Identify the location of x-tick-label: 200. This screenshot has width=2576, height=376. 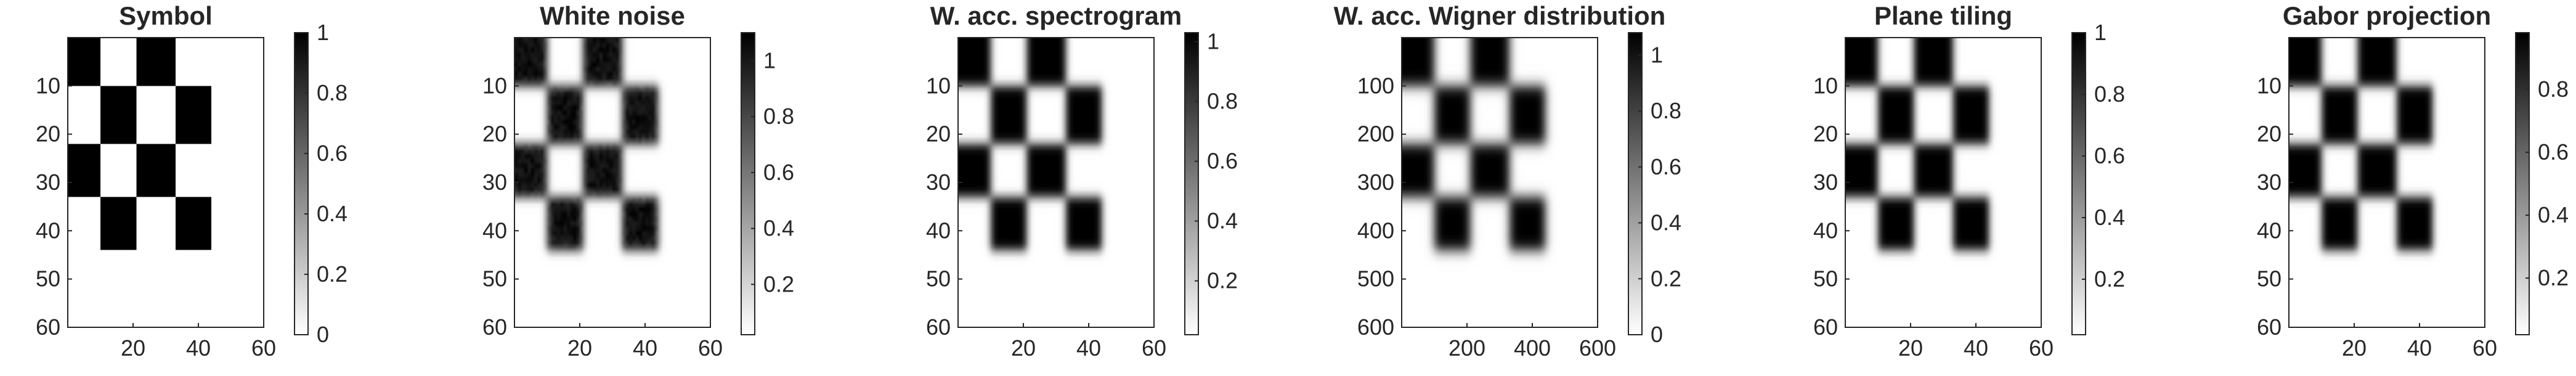
(1466, 348).